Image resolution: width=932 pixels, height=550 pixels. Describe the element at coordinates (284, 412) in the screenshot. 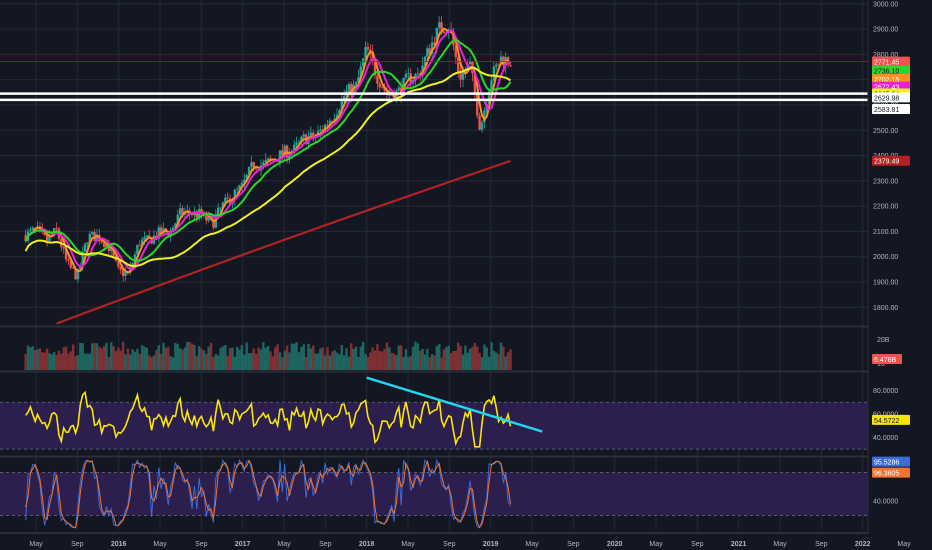

I see `rsi-panel` at that location.